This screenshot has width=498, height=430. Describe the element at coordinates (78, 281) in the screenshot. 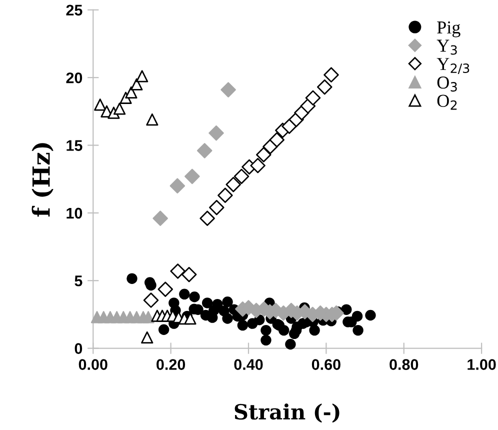

I see `y-tick-label: 5` at that location.